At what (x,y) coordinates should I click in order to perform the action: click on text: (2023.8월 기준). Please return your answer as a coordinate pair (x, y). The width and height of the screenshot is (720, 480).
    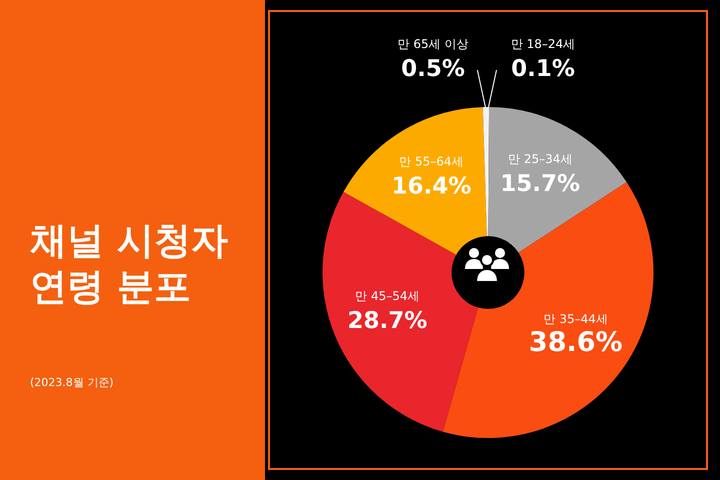
    Looking at the image, I should click on (72, 382).